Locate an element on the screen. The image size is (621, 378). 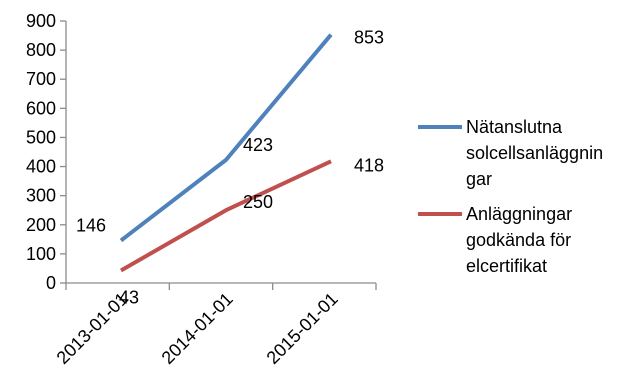
x-tick-label: 2015-01-01 is located at coordinates (302, 328).